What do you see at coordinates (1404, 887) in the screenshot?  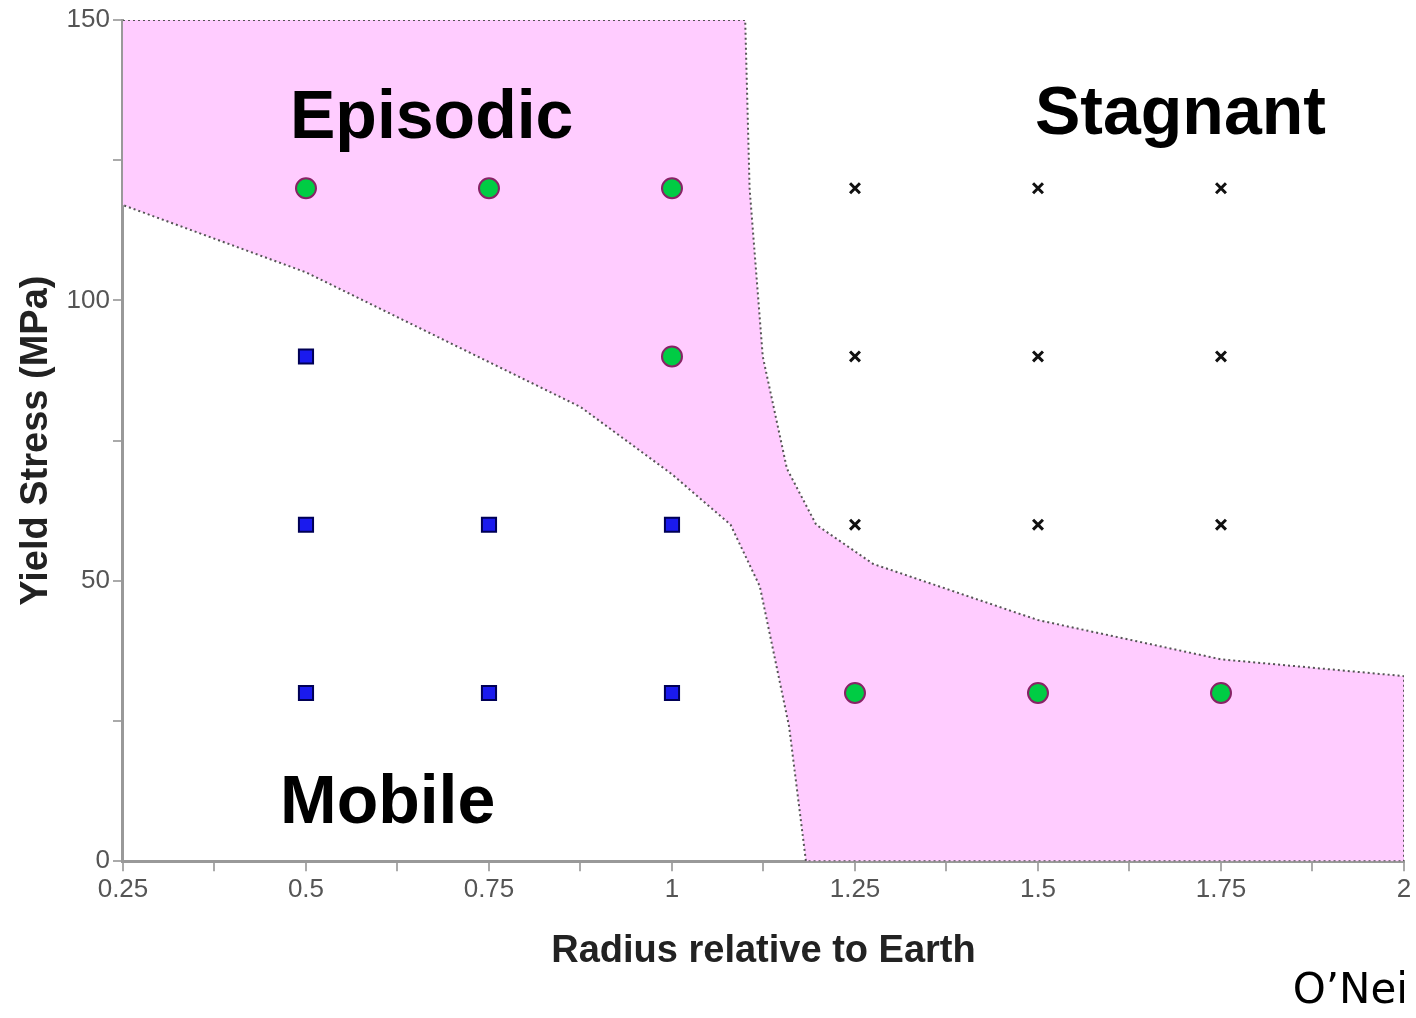 I see `x-tick-label: 2` at bounding box center [1404, 887].